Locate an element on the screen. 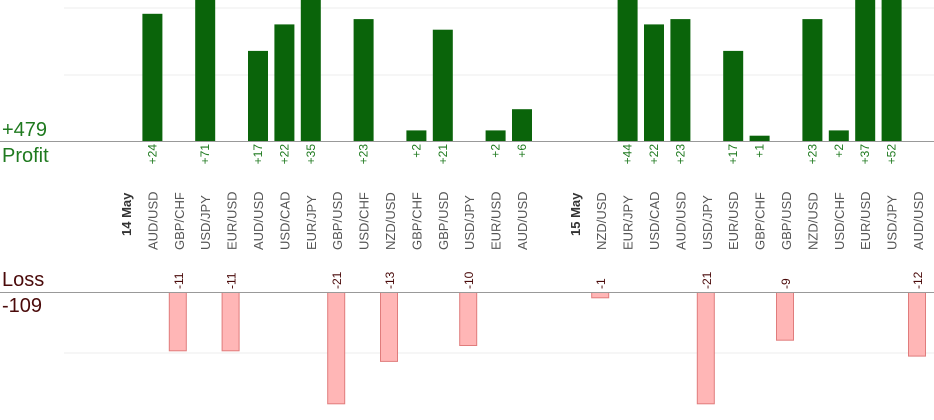 Image resolution: width=934 pixels, height=420 pixels. loss-value-label: -1 is located at coordinates (601, 283).